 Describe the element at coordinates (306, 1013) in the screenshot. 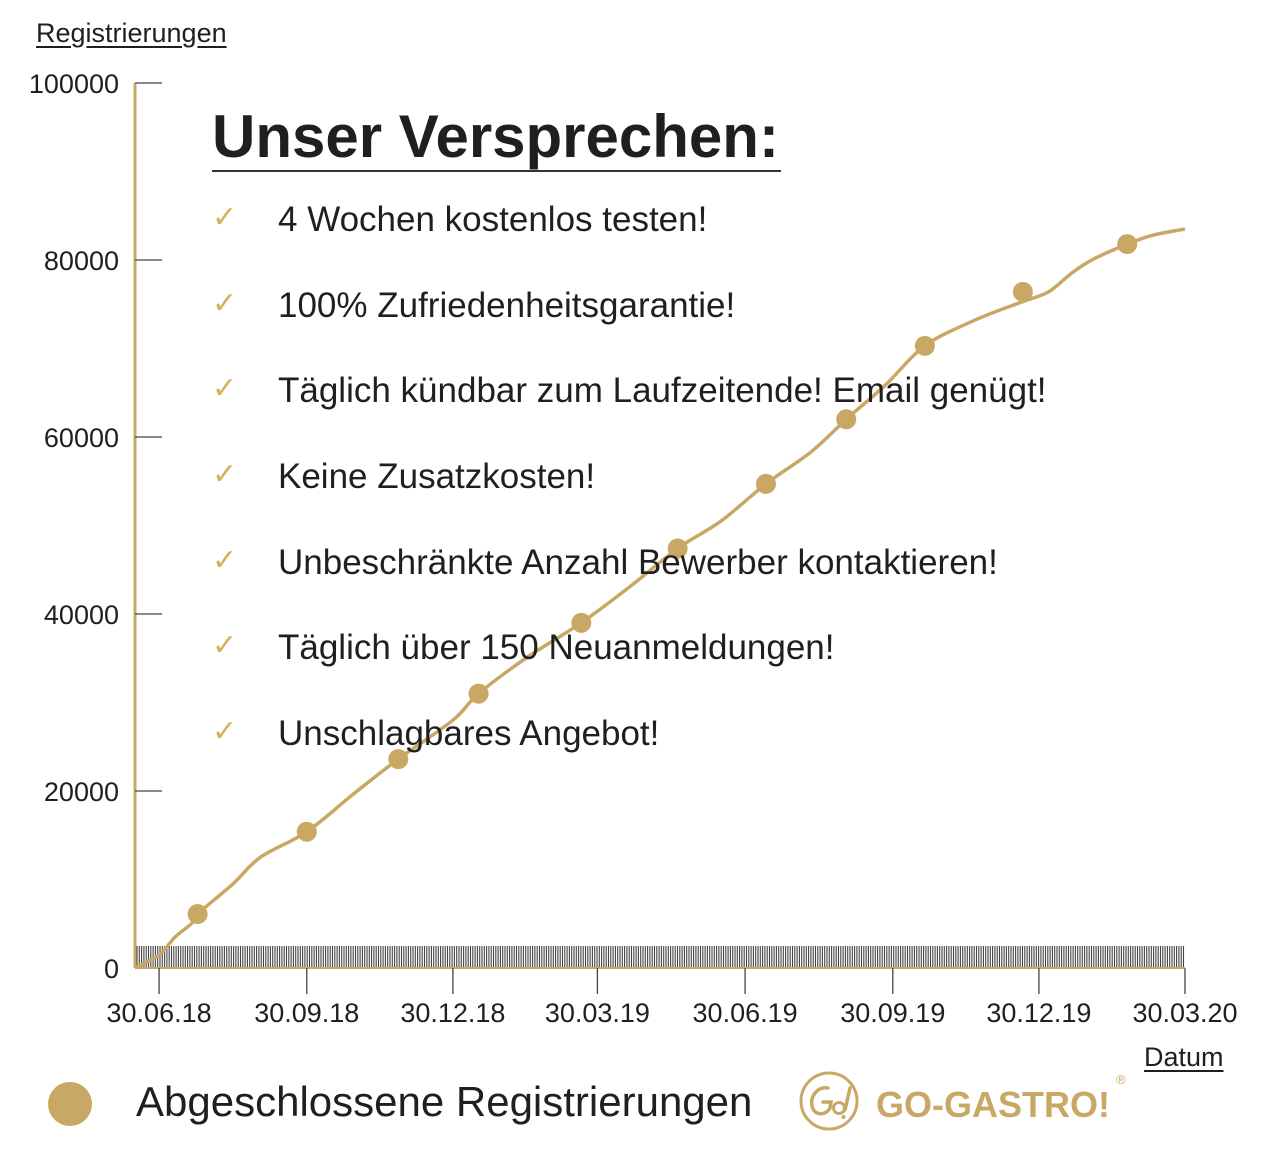

I see `x-tick-label: 30.09.18` at that location.